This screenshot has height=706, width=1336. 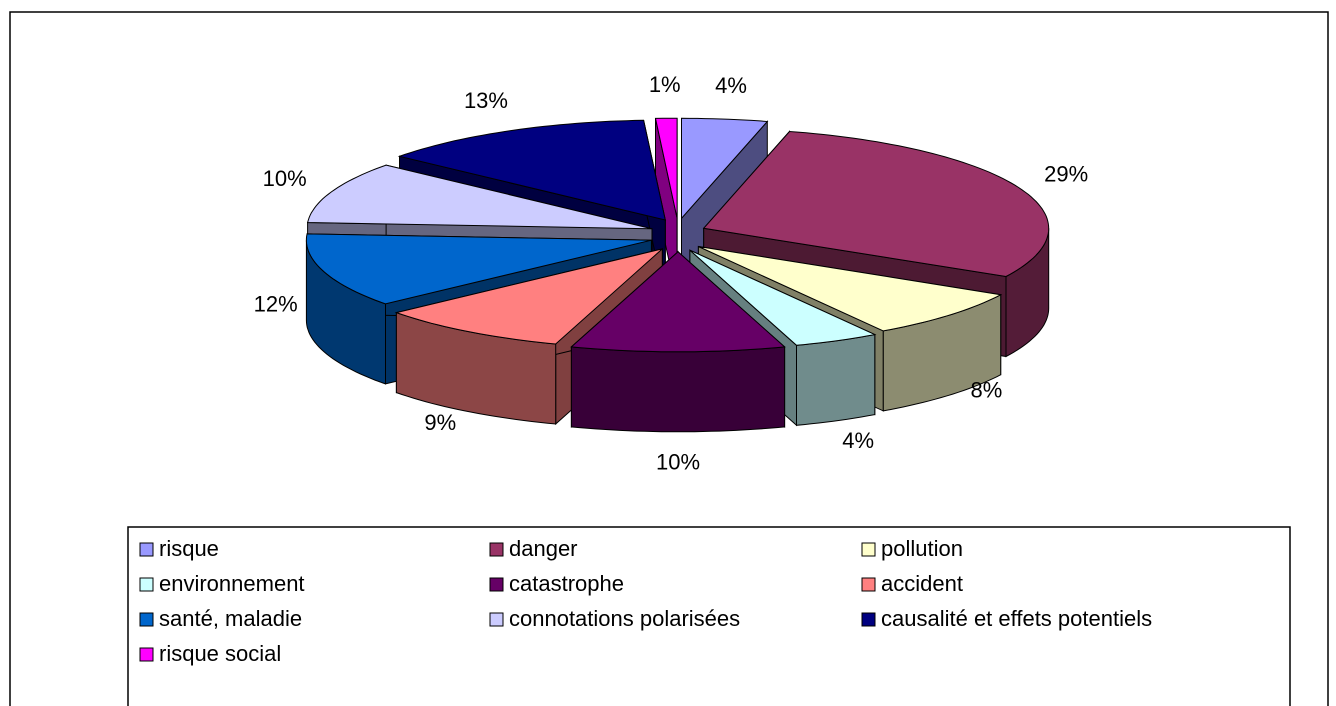 What do you see at coordinates (276, 304) in the screenshot?
I see `data-label: 12%` at bounding box center [276, 304].